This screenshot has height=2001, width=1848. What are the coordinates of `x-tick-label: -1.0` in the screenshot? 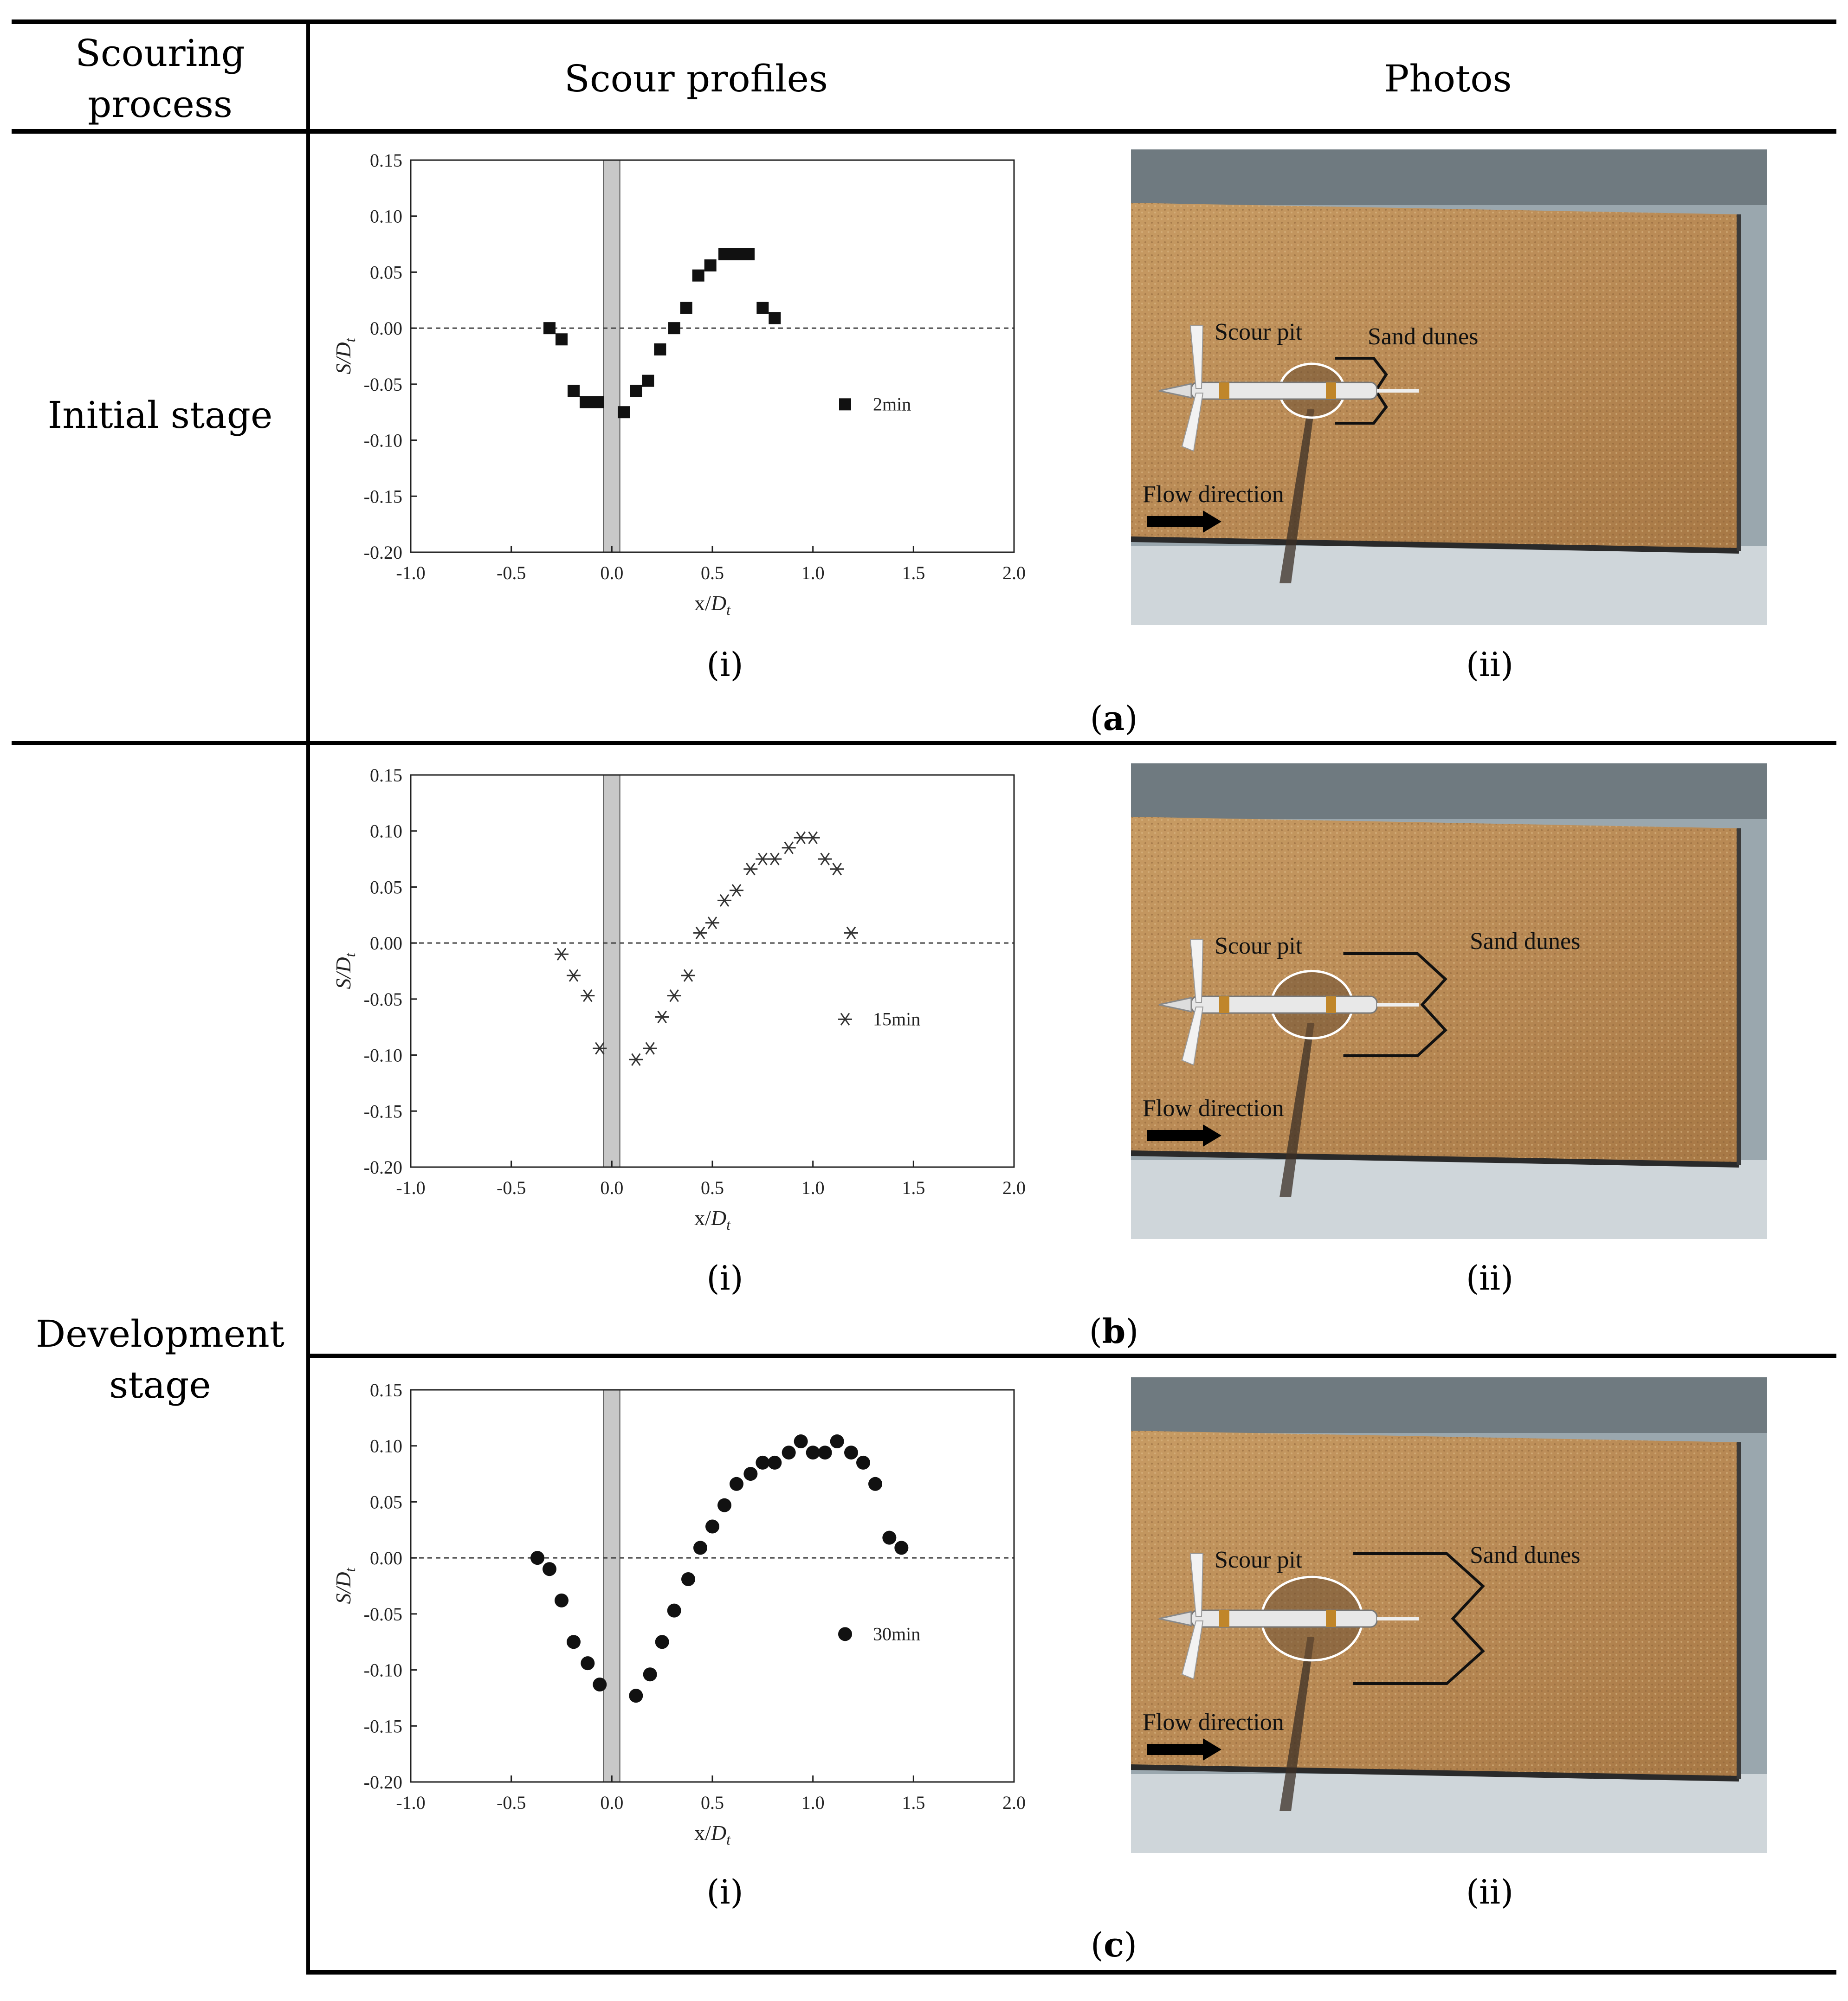 It's located at (410, 572).